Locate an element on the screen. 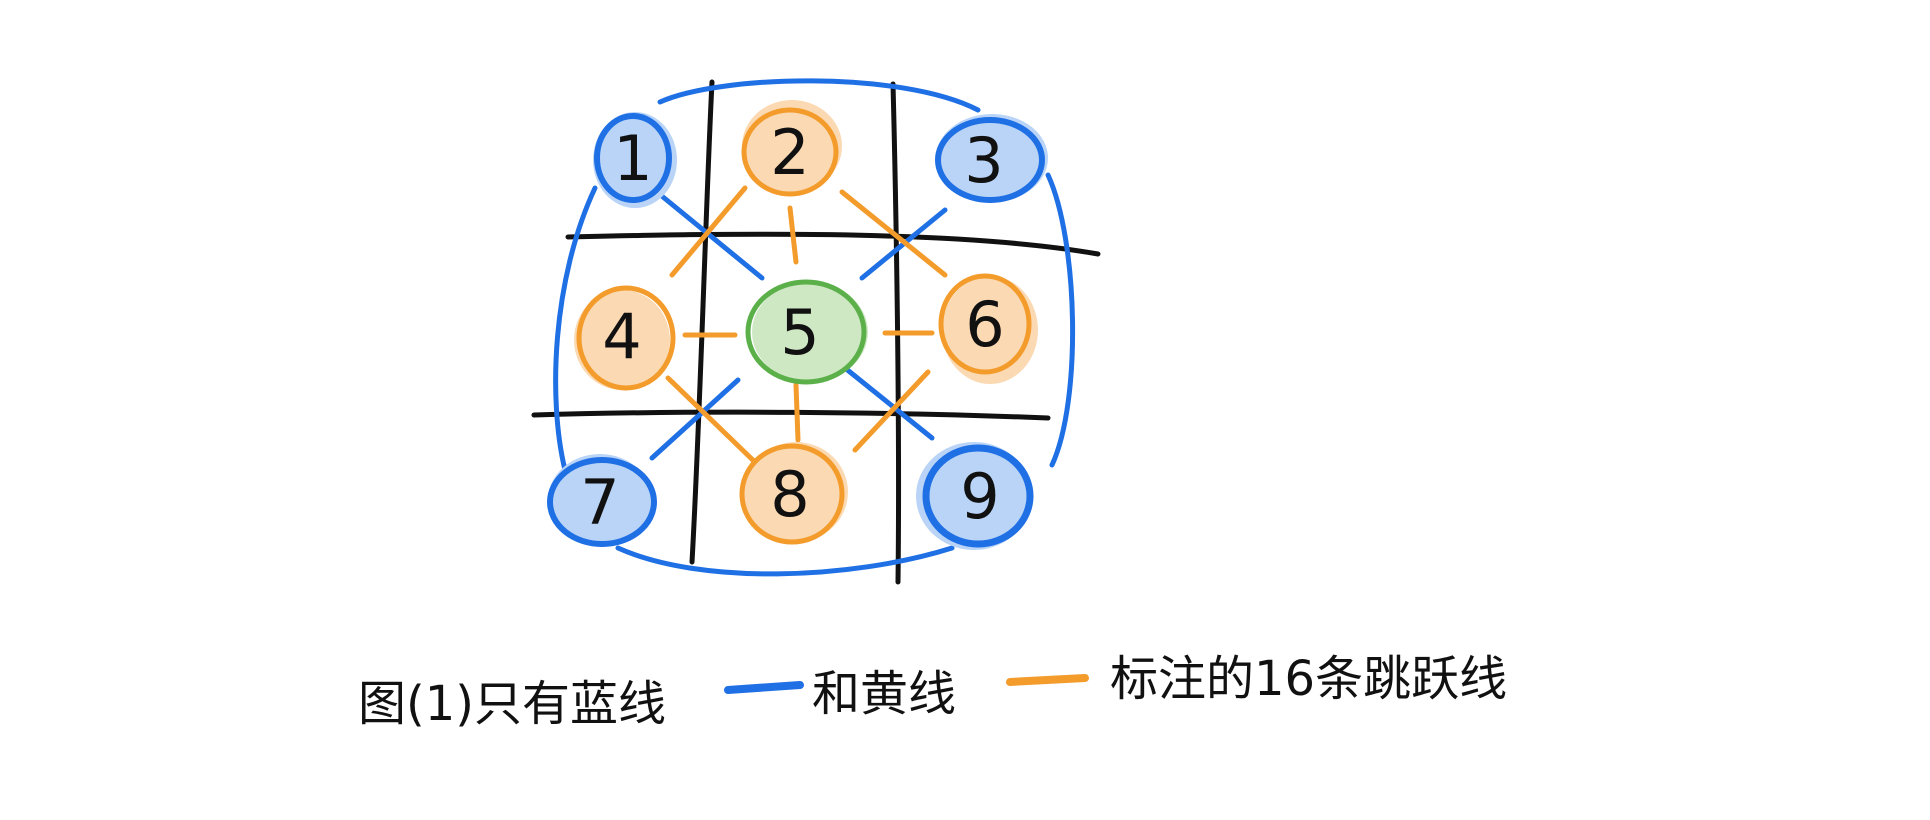 The height and width of the screenshot is (820, 1930). node-4-halo is located at coordinates (622, 340).